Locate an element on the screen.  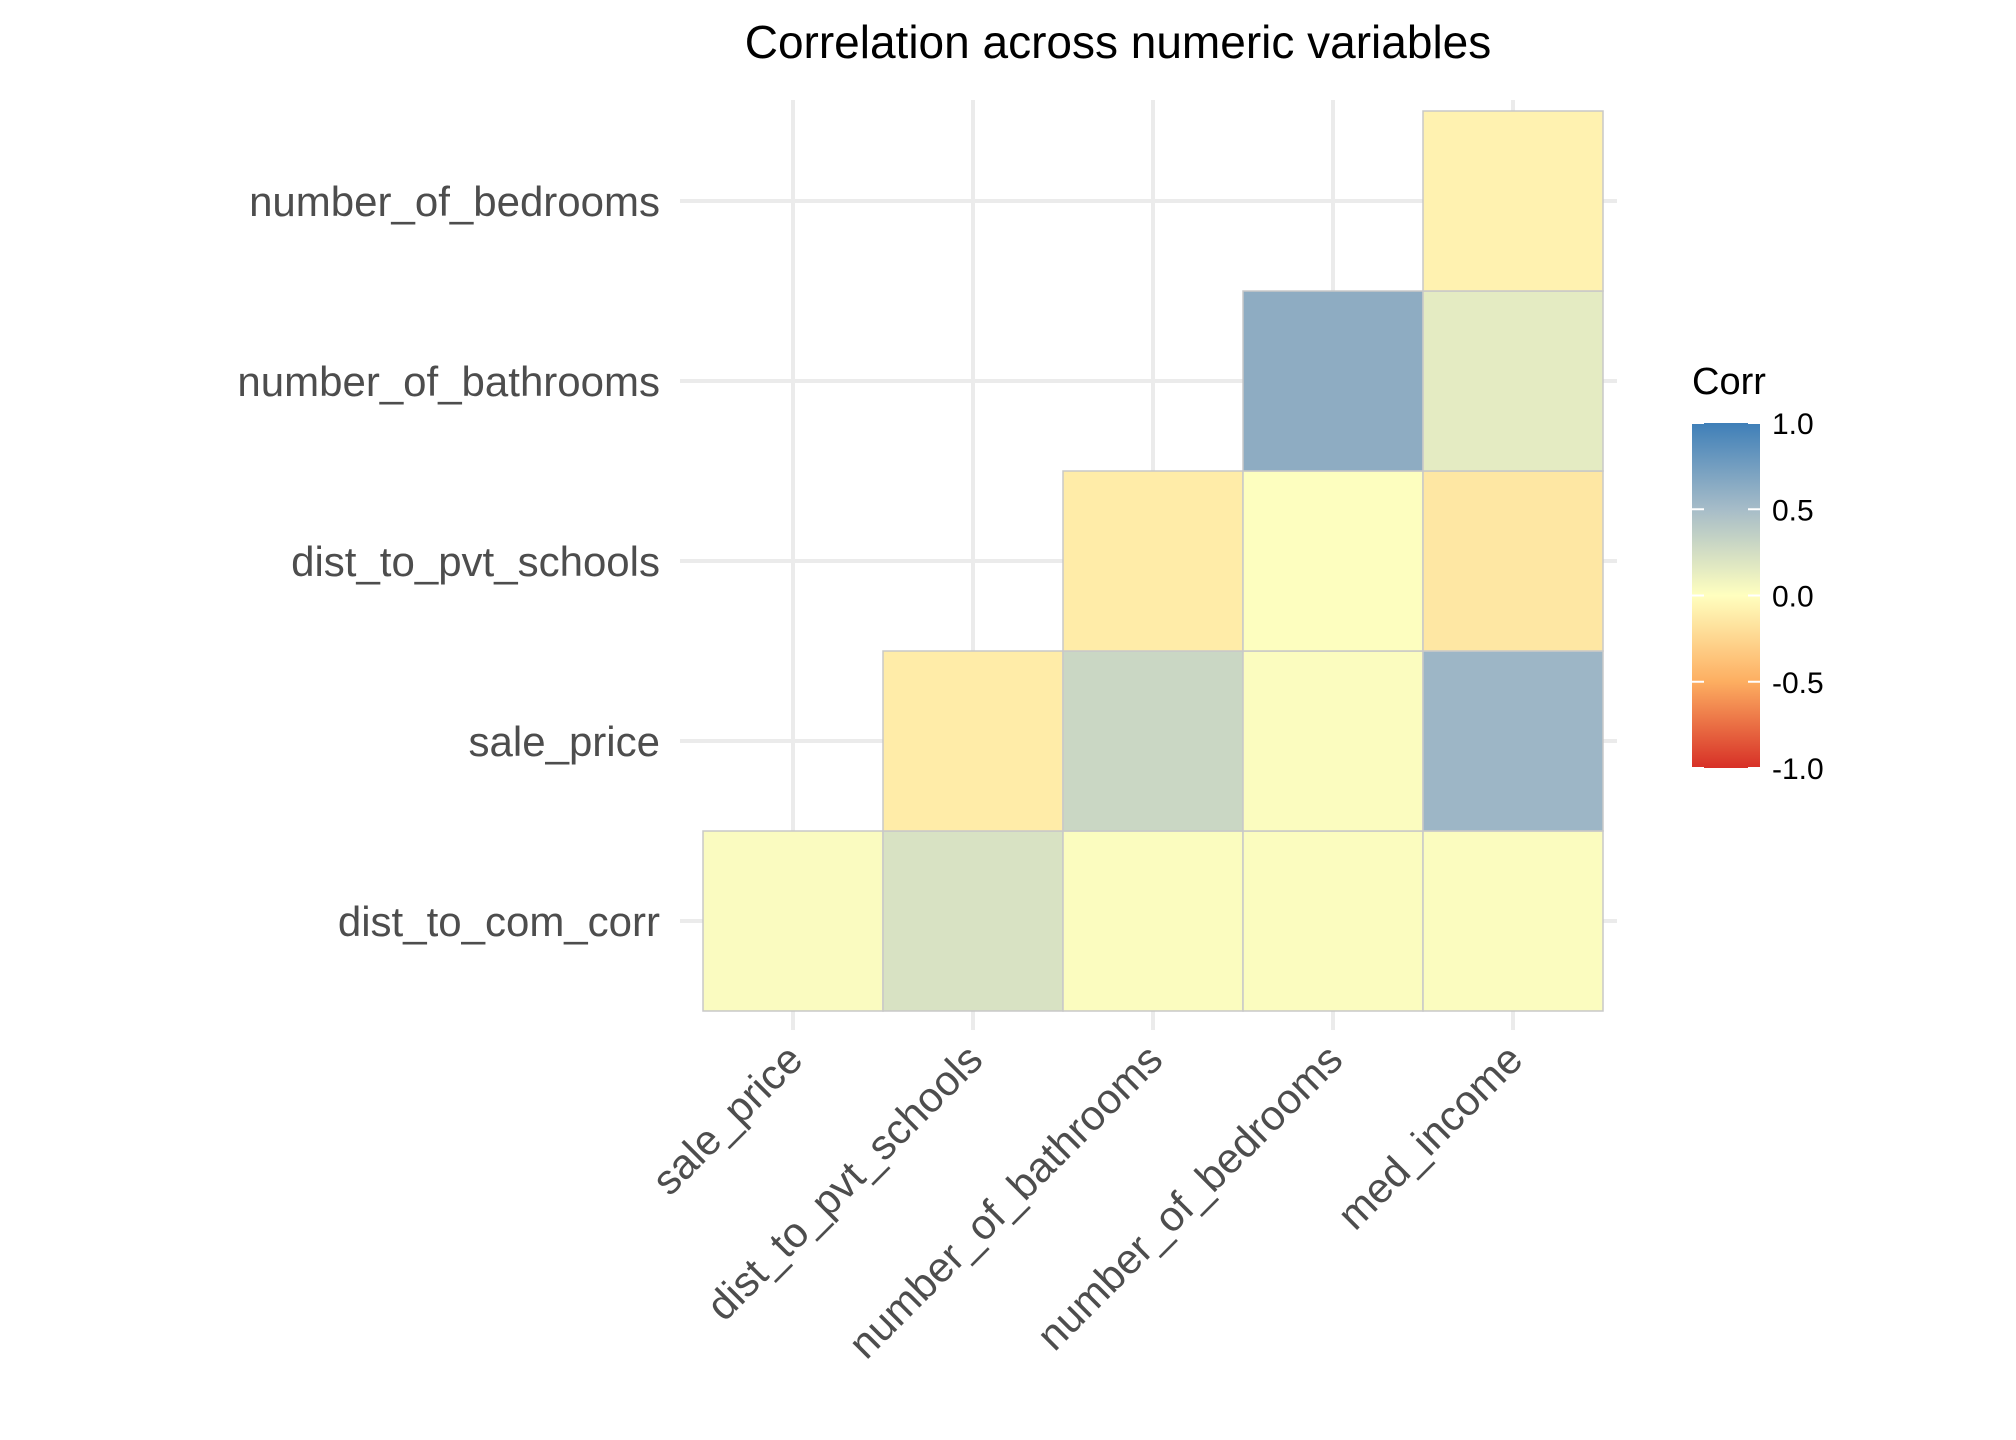
chart-title: Correlation across numeric variables is located at coordinates (1118, 42).